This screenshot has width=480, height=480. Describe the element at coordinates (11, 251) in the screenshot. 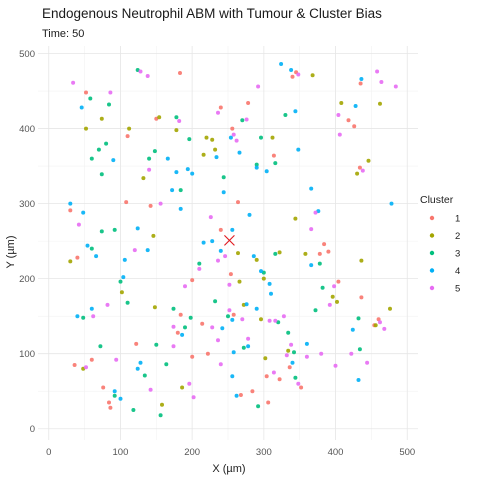

I see `y-axis-title: Y (µm)` at that location.